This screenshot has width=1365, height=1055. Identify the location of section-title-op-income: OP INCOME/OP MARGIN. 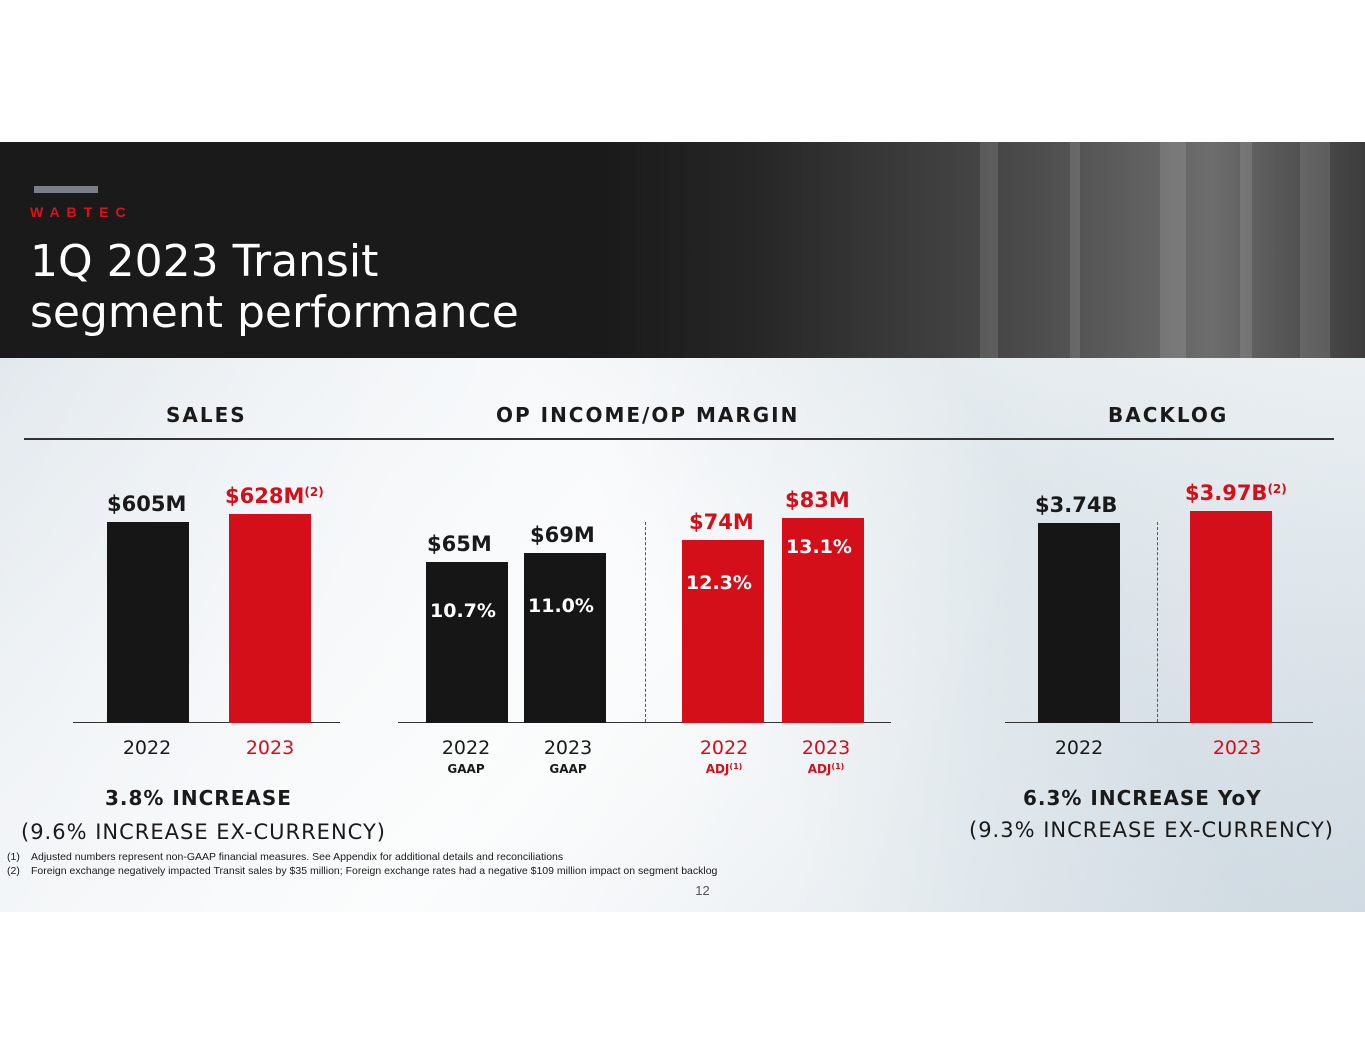
(648, 415).